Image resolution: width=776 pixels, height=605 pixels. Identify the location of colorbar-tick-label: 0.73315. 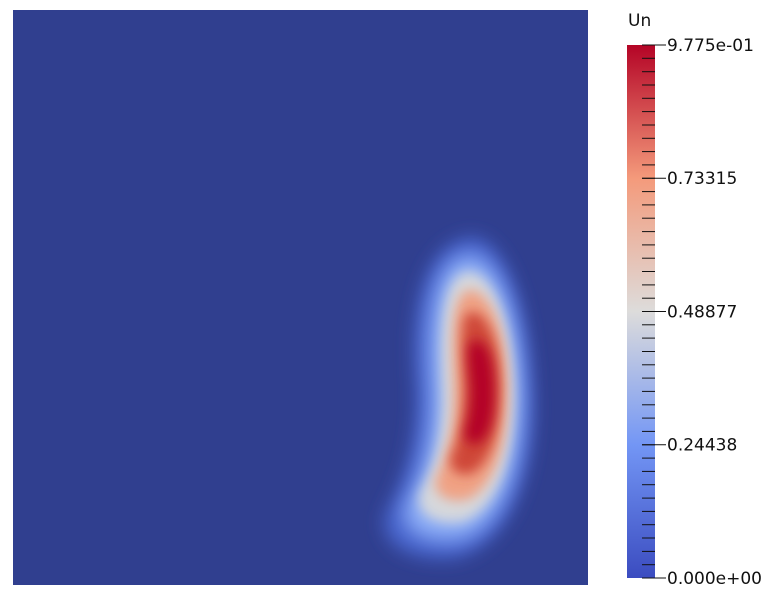
(702, 179).